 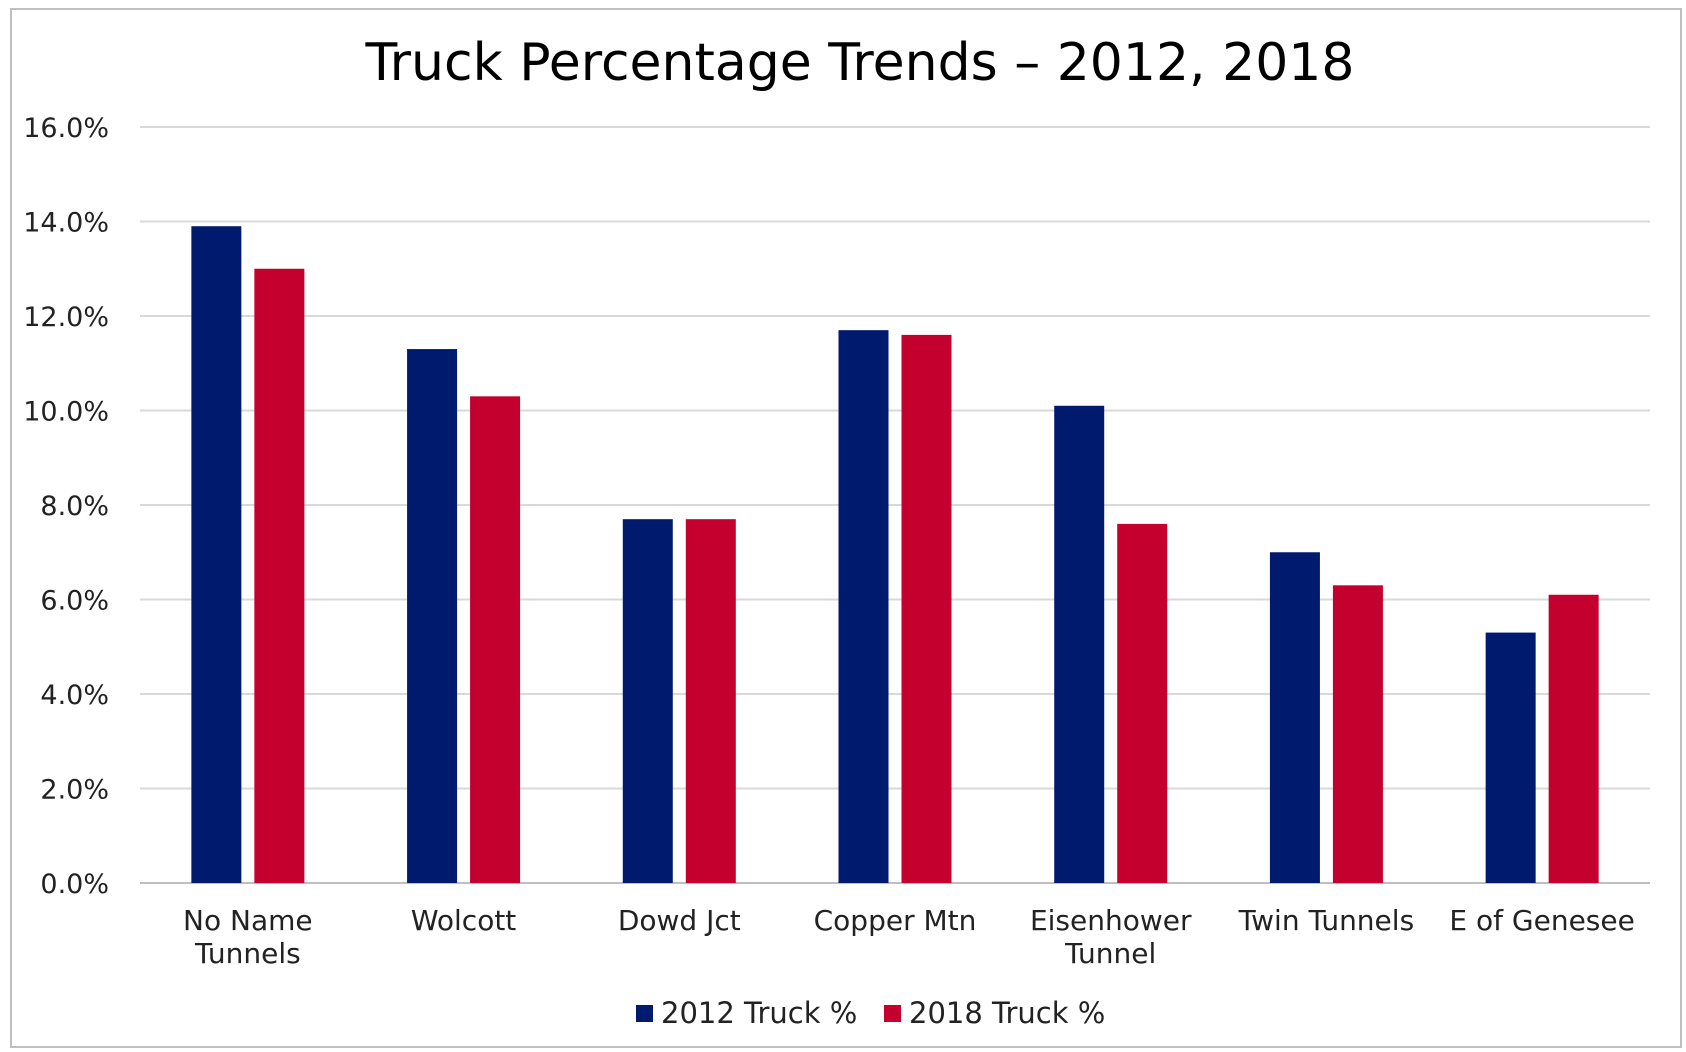 I want to click on x-category-label: Copper Mtn, so click(x=895, y=920).